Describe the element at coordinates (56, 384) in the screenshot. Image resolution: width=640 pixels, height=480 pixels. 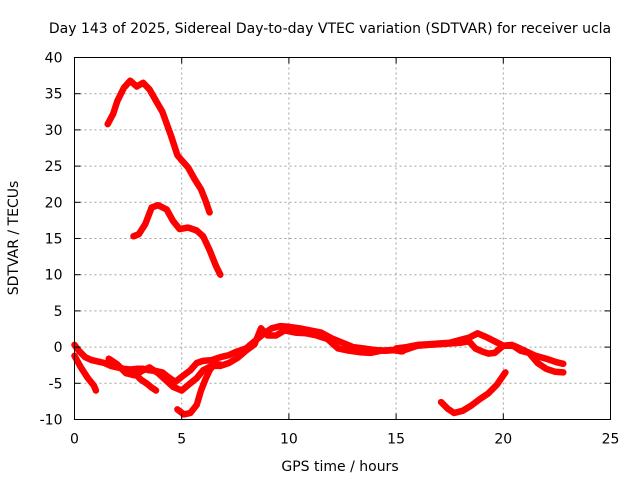
I see `y-tick-label: -5` at that location.